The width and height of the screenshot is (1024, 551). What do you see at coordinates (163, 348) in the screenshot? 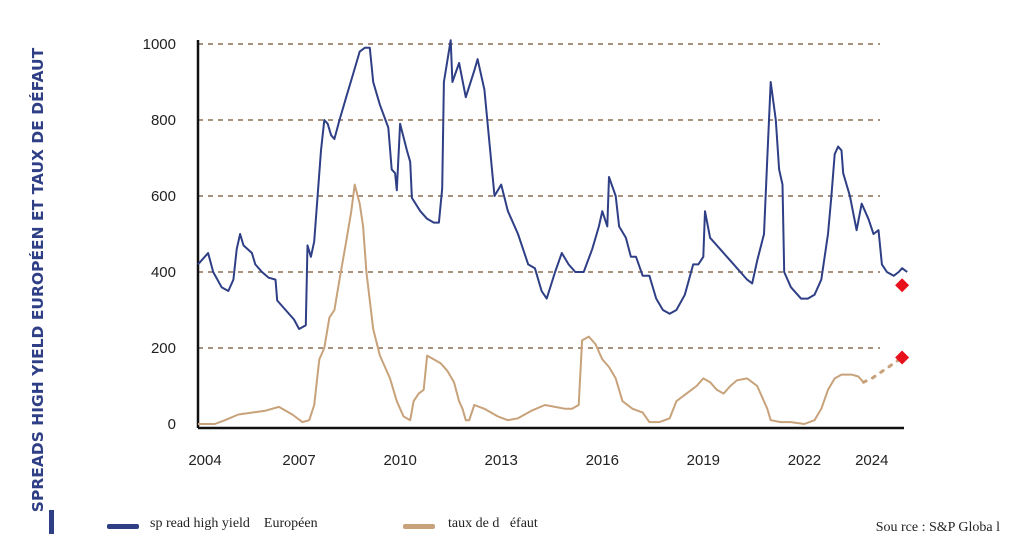
I see `y-tick-label: 200` at bounding box center [163, 348].